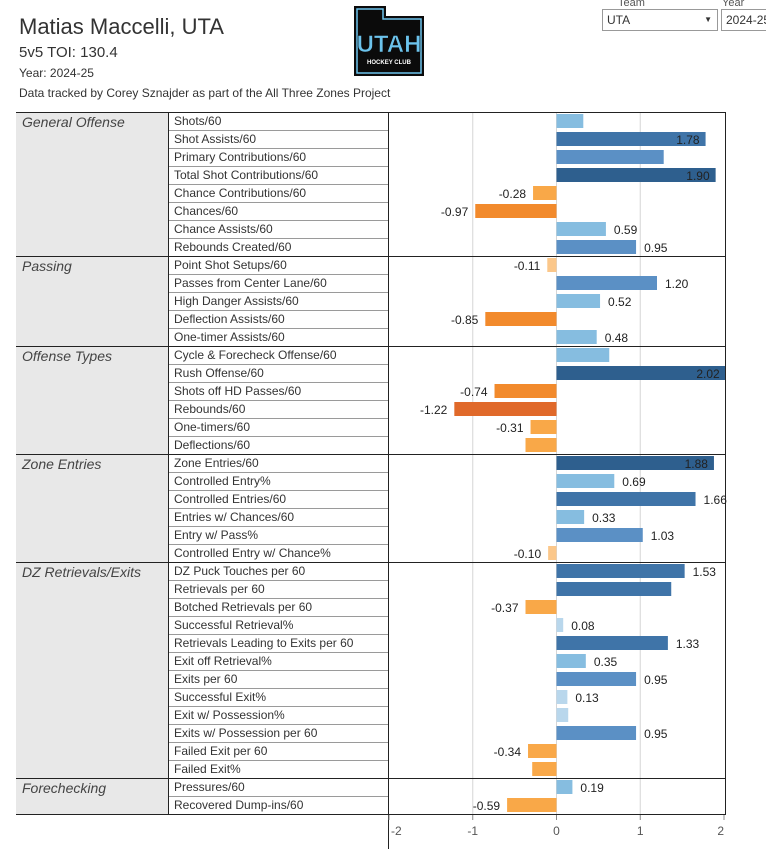 The height and width of the screenshot is (849, 766). What do you see at coordinates (236, 301) in the screenshot?
I see `metric-label: High Danger Assists/60` at bounding box center [236, 301].